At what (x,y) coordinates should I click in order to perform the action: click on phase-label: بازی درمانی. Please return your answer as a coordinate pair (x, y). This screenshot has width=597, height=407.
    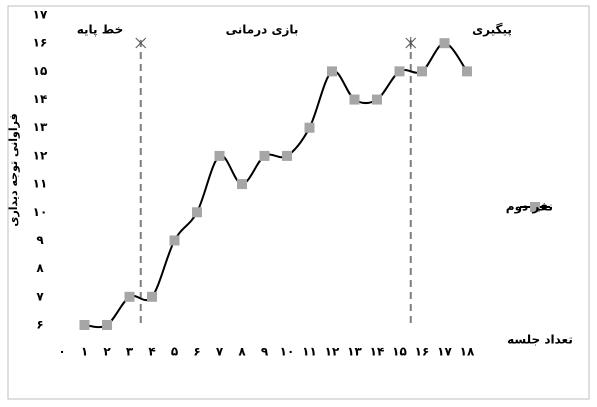
    Looking at the image, I should click on (262, 30).